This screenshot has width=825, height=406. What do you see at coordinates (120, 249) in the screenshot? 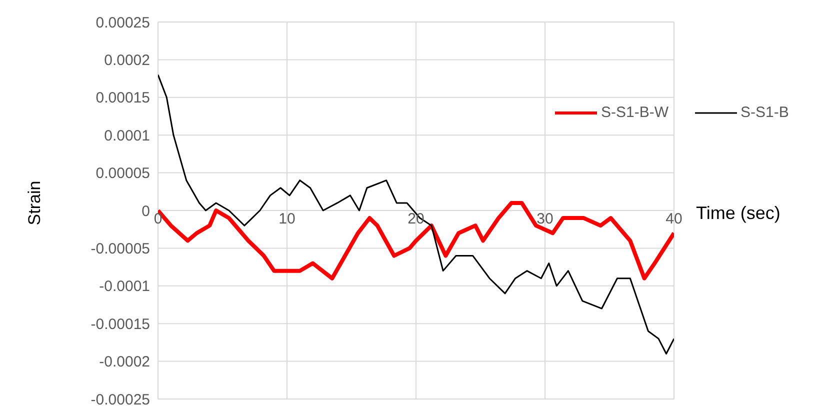
I see `y-tick-label: -0.00005` at bounding box center [120, 249].